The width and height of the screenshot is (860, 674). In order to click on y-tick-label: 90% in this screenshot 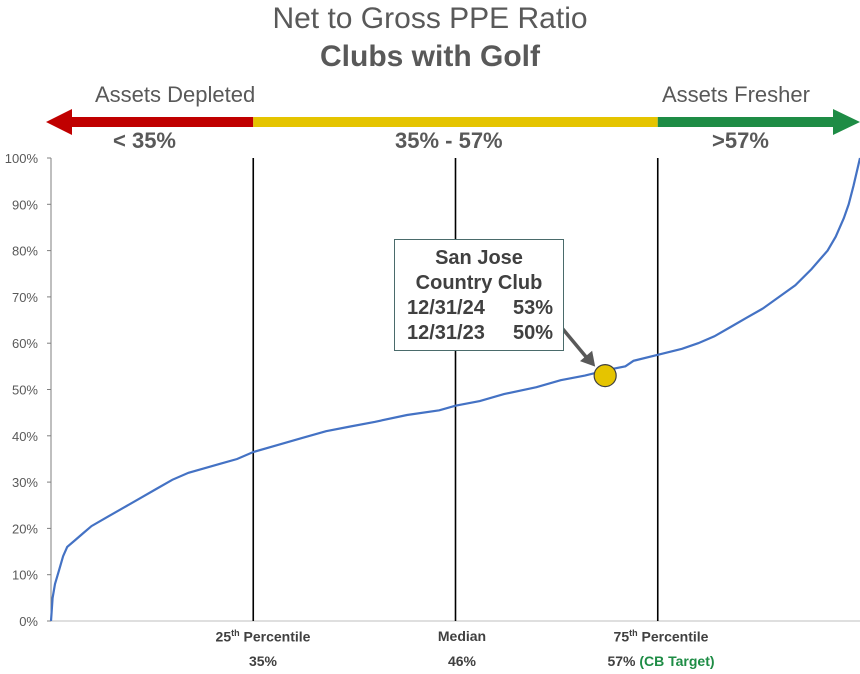, I will do `click(25, 204)`.